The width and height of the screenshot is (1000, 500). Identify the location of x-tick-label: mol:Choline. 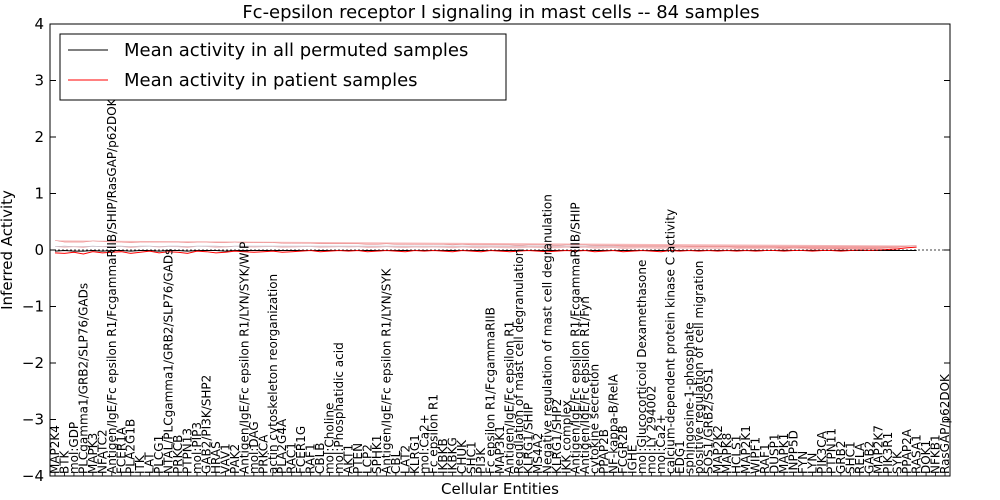
(330, 438).